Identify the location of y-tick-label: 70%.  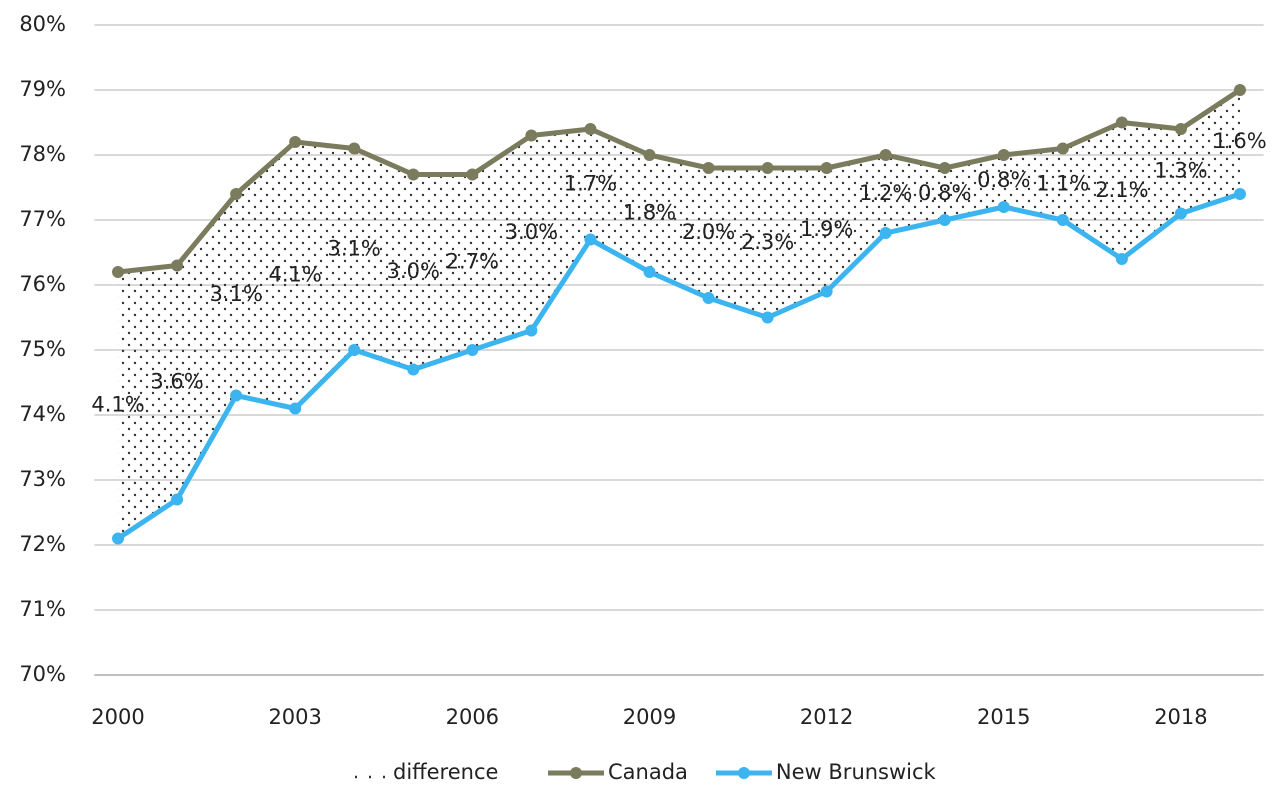
(42, 674).